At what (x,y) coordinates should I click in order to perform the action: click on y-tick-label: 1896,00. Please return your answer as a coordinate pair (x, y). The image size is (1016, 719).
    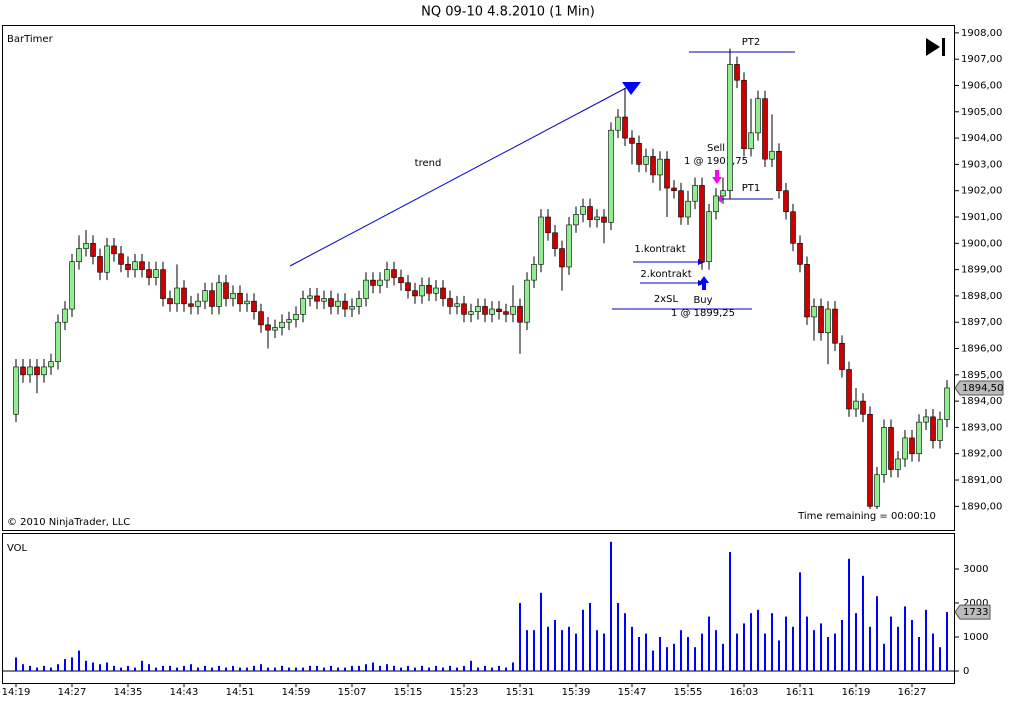
    Looking at the image, I should click on (981, 349).